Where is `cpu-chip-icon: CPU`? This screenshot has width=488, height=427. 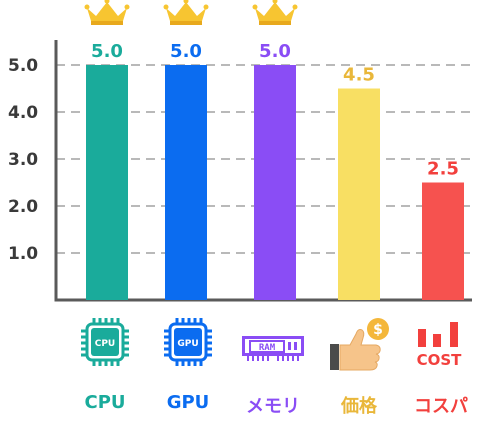 cpu-chip-icon: CPU is located at coordinates (105, 346).